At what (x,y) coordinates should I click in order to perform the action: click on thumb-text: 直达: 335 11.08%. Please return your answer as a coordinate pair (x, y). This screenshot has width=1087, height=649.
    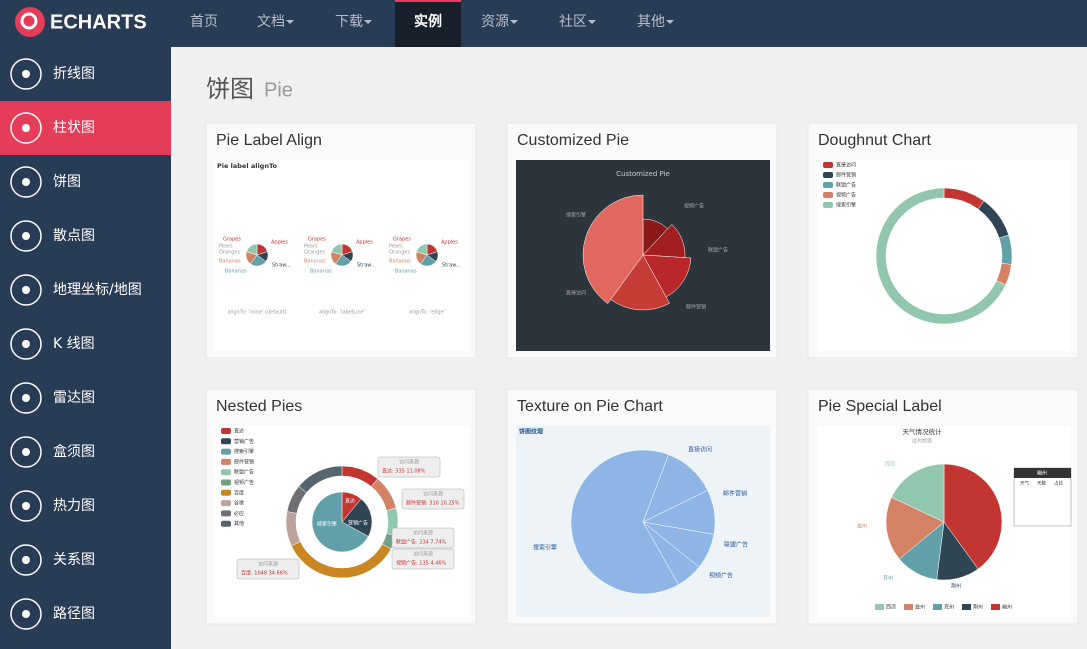
    Looking at the image, I should click on (404, 471).